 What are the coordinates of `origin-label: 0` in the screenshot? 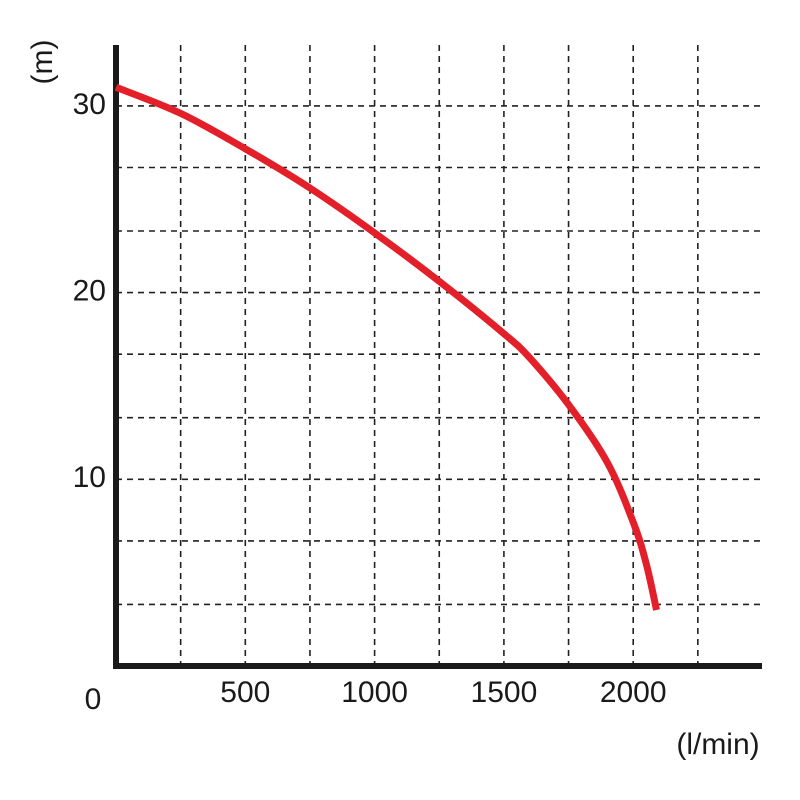 It's located at (93, 699).